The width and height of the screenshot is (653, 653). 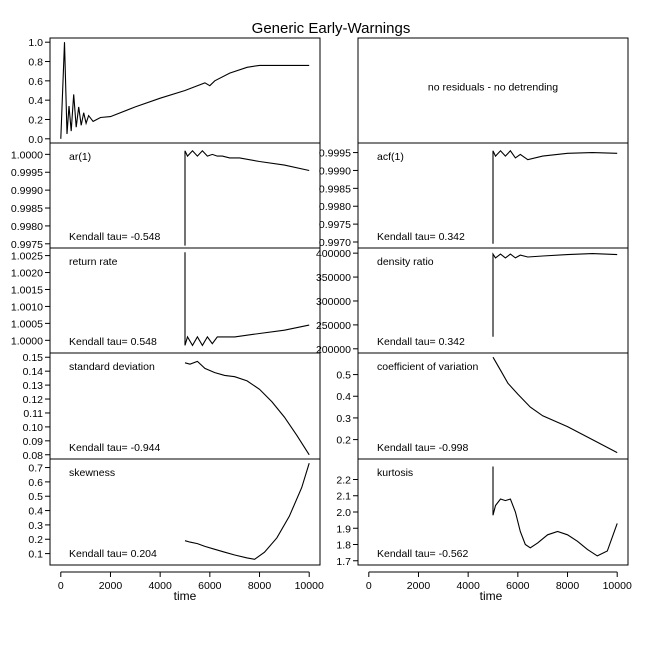 What do you see at coordinates (33, 400) in the screenshot?
I see `y-tick-label: 0.12` at bounding box center [33, 400].